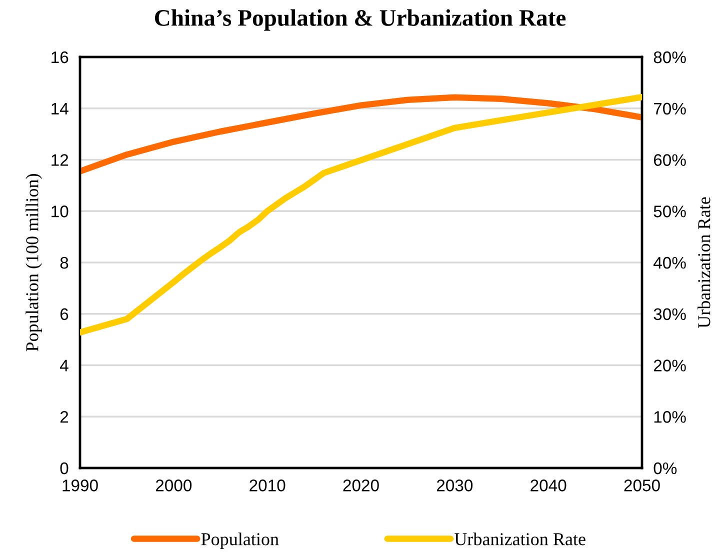 The width and height of the screenshot is (720, 558). Describe the element at coordinates (64, 417) in the screenshot. I see `y-tick-label: 2` at that location.